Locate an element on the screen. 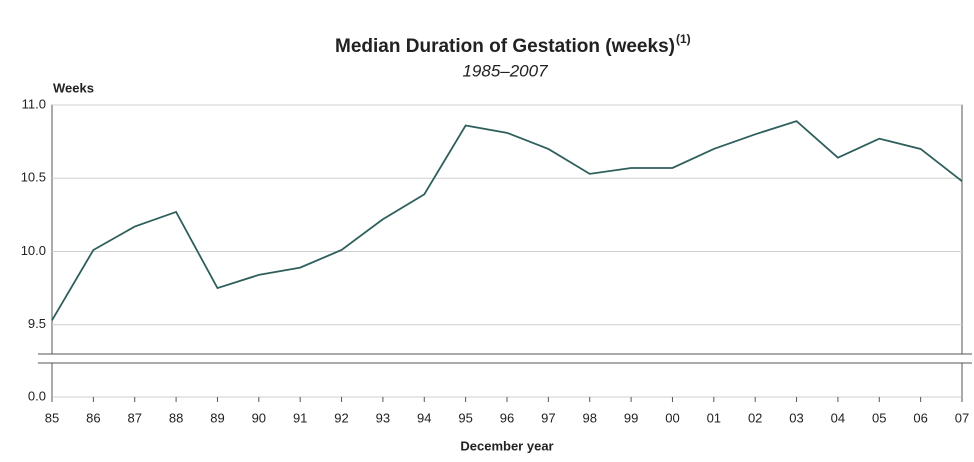 Image resolution: width=974 pixels, height=462 pixels. y-tick-label: 10.0 is located at coordinates (33, 250).